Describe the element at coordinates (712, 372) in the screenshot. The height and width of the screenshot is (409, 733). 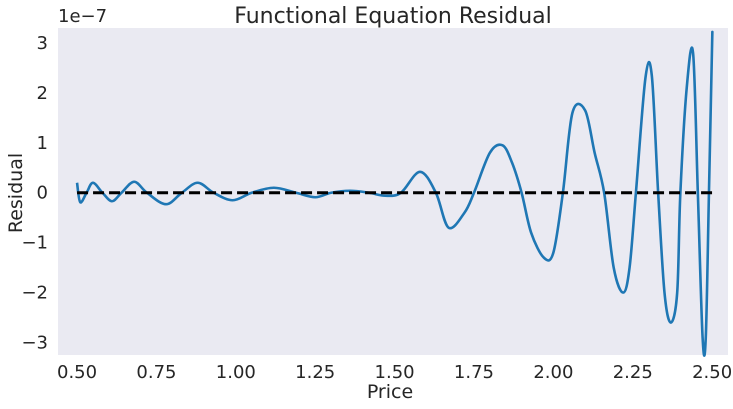
I see `x-tick-label: 2.50` at that location.